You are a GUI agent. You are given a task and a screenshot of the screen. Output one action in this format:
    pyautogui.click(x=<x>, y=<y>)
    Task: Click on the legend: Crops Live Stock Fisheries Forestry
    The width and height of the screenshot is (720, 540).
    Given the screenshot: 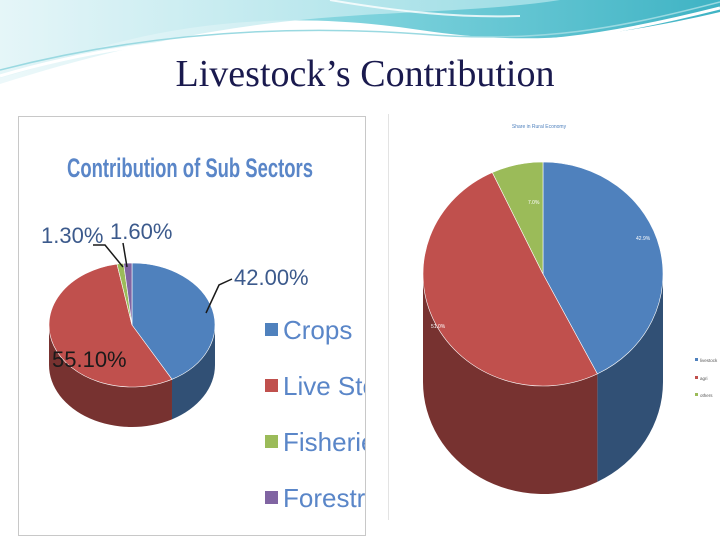 What is the action you would take?
    pyautogui.click(x=315, y=414)
    